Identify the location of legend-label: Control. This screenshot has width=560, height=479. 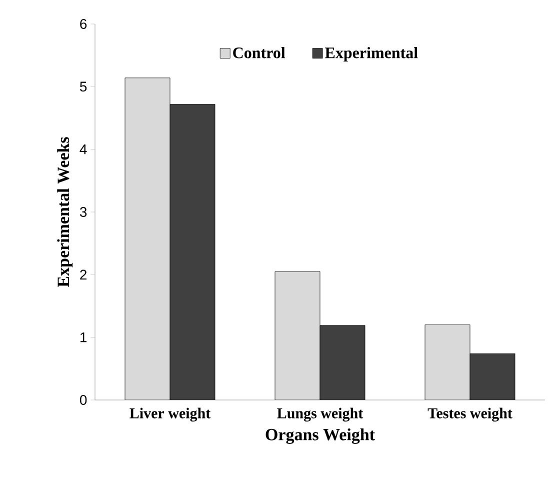
(259, 52).